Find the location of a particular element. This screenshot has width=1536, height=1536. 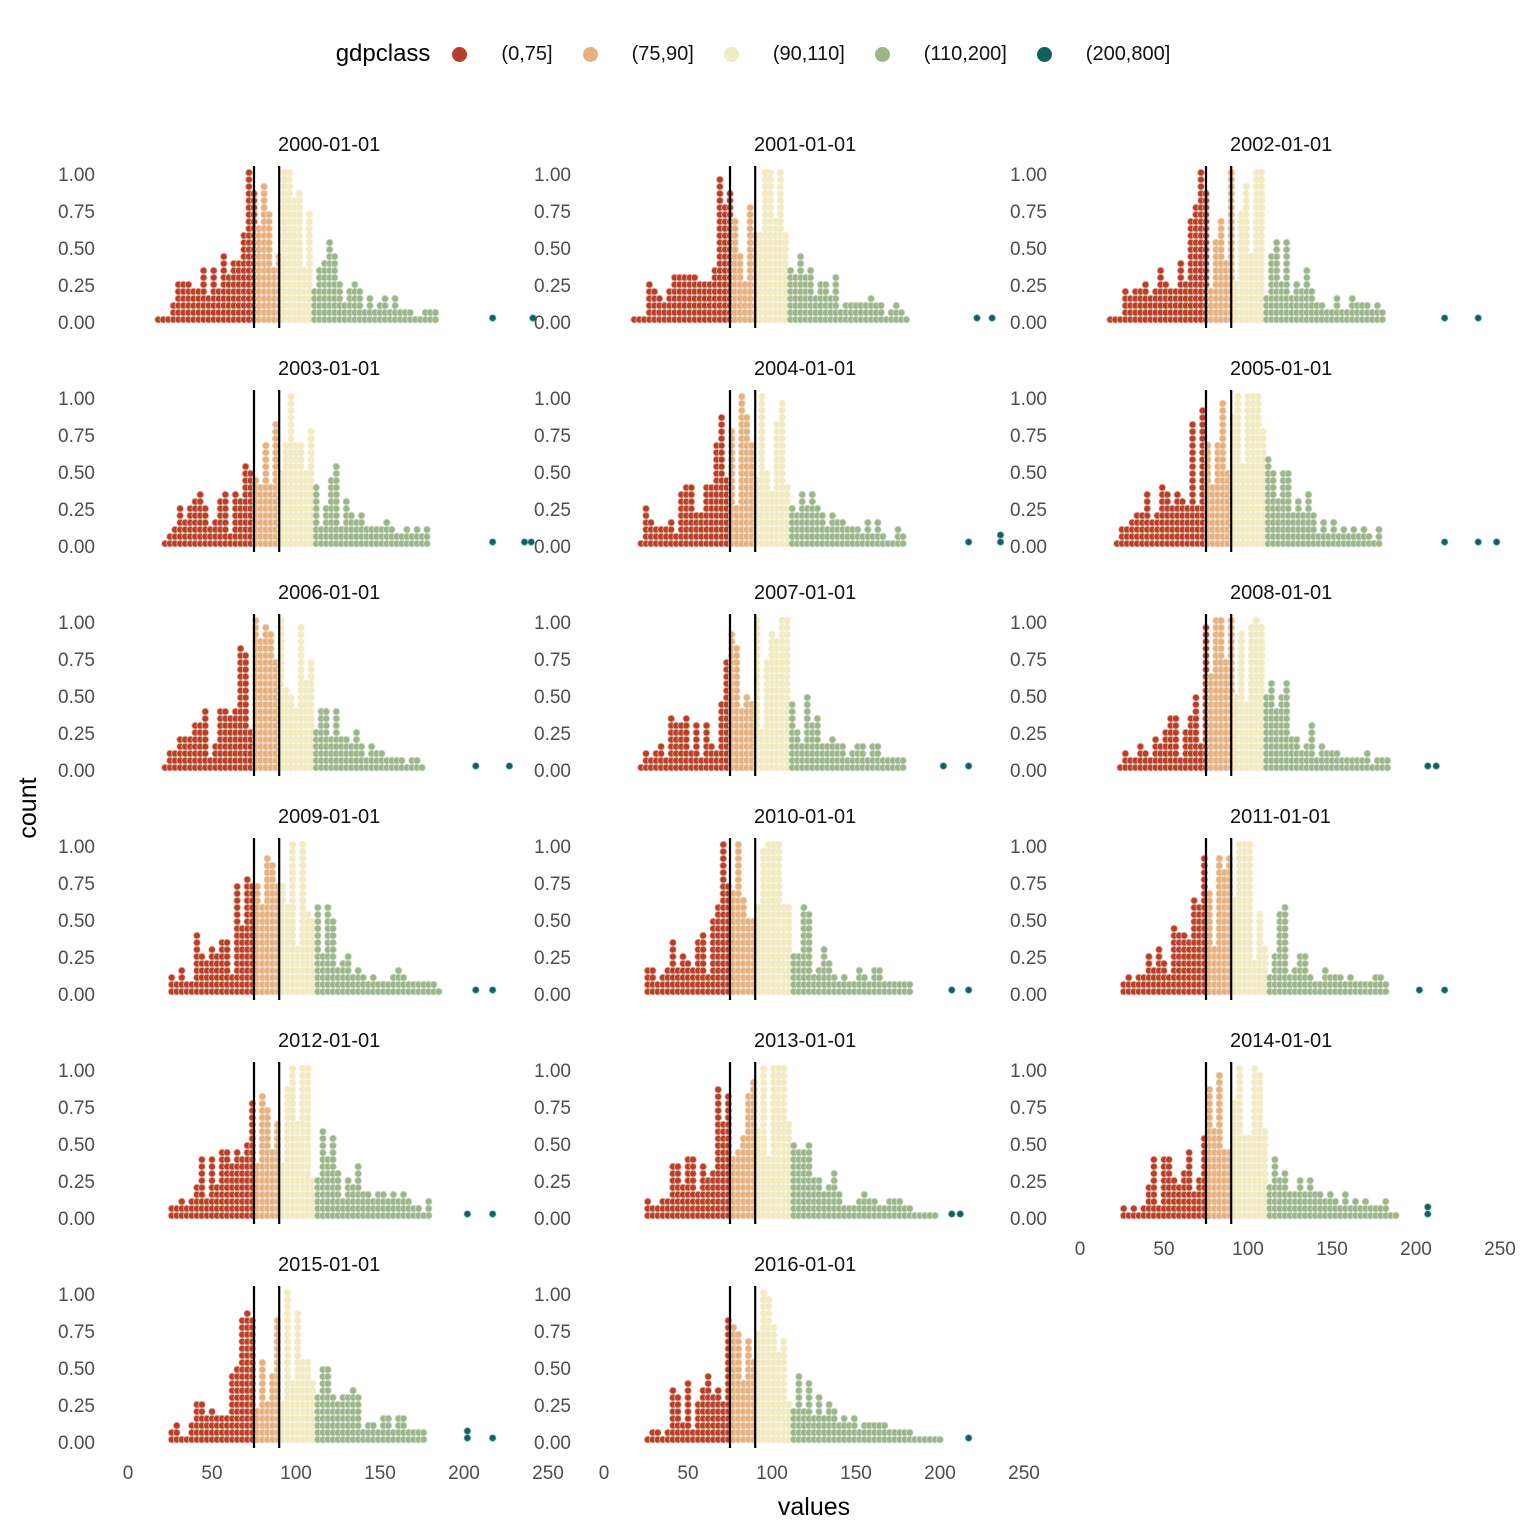

data-dot-extreme is located at coordinates (968, 990).